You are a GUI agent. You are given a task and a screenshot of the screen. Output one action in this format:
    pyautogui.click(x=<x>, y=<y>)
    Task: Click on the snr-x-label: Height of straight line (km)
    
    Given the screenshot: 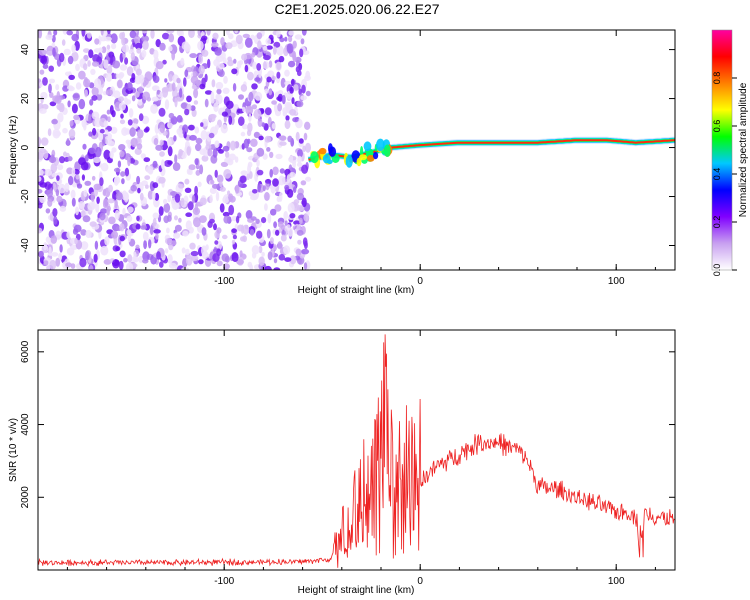 What is the action you would take?
    pyautogui.click(x=356, y=590)
    